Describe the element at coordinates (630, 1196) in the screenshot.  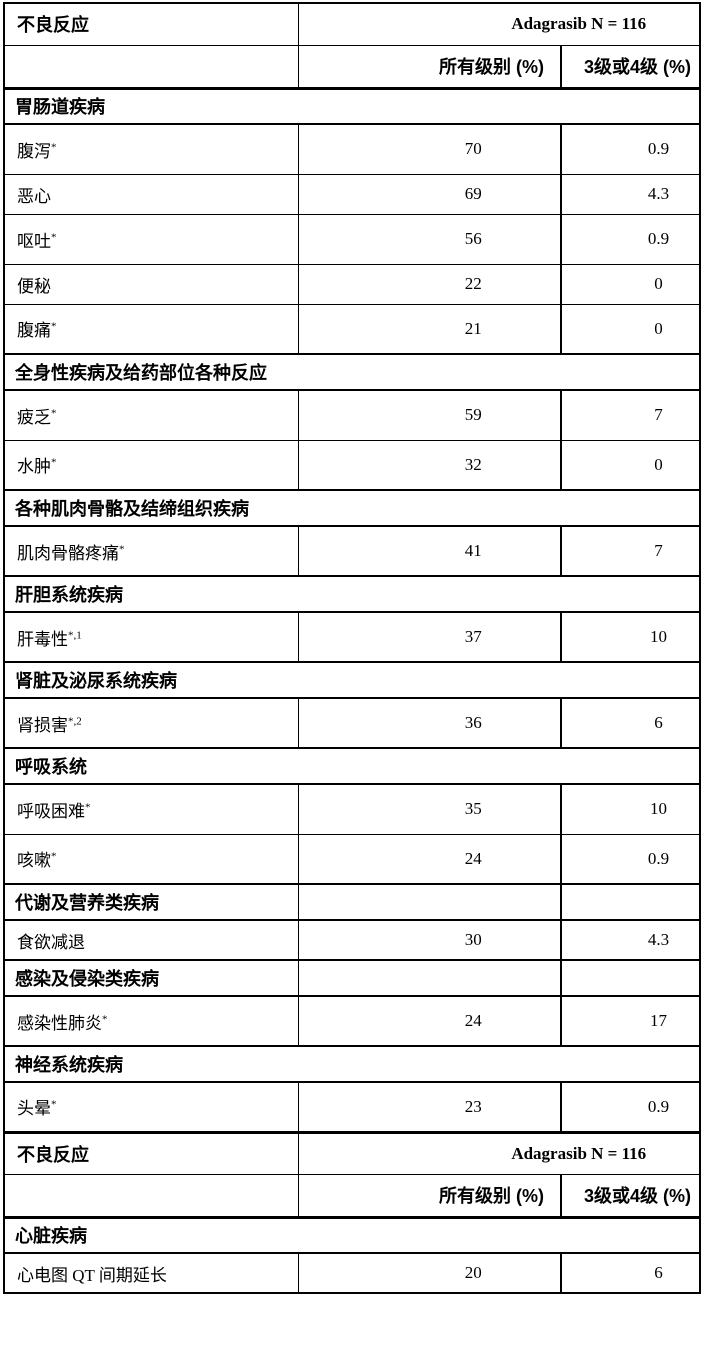
I see `grade-3-4-header-cell: 3级或4级 (%)` at that location.